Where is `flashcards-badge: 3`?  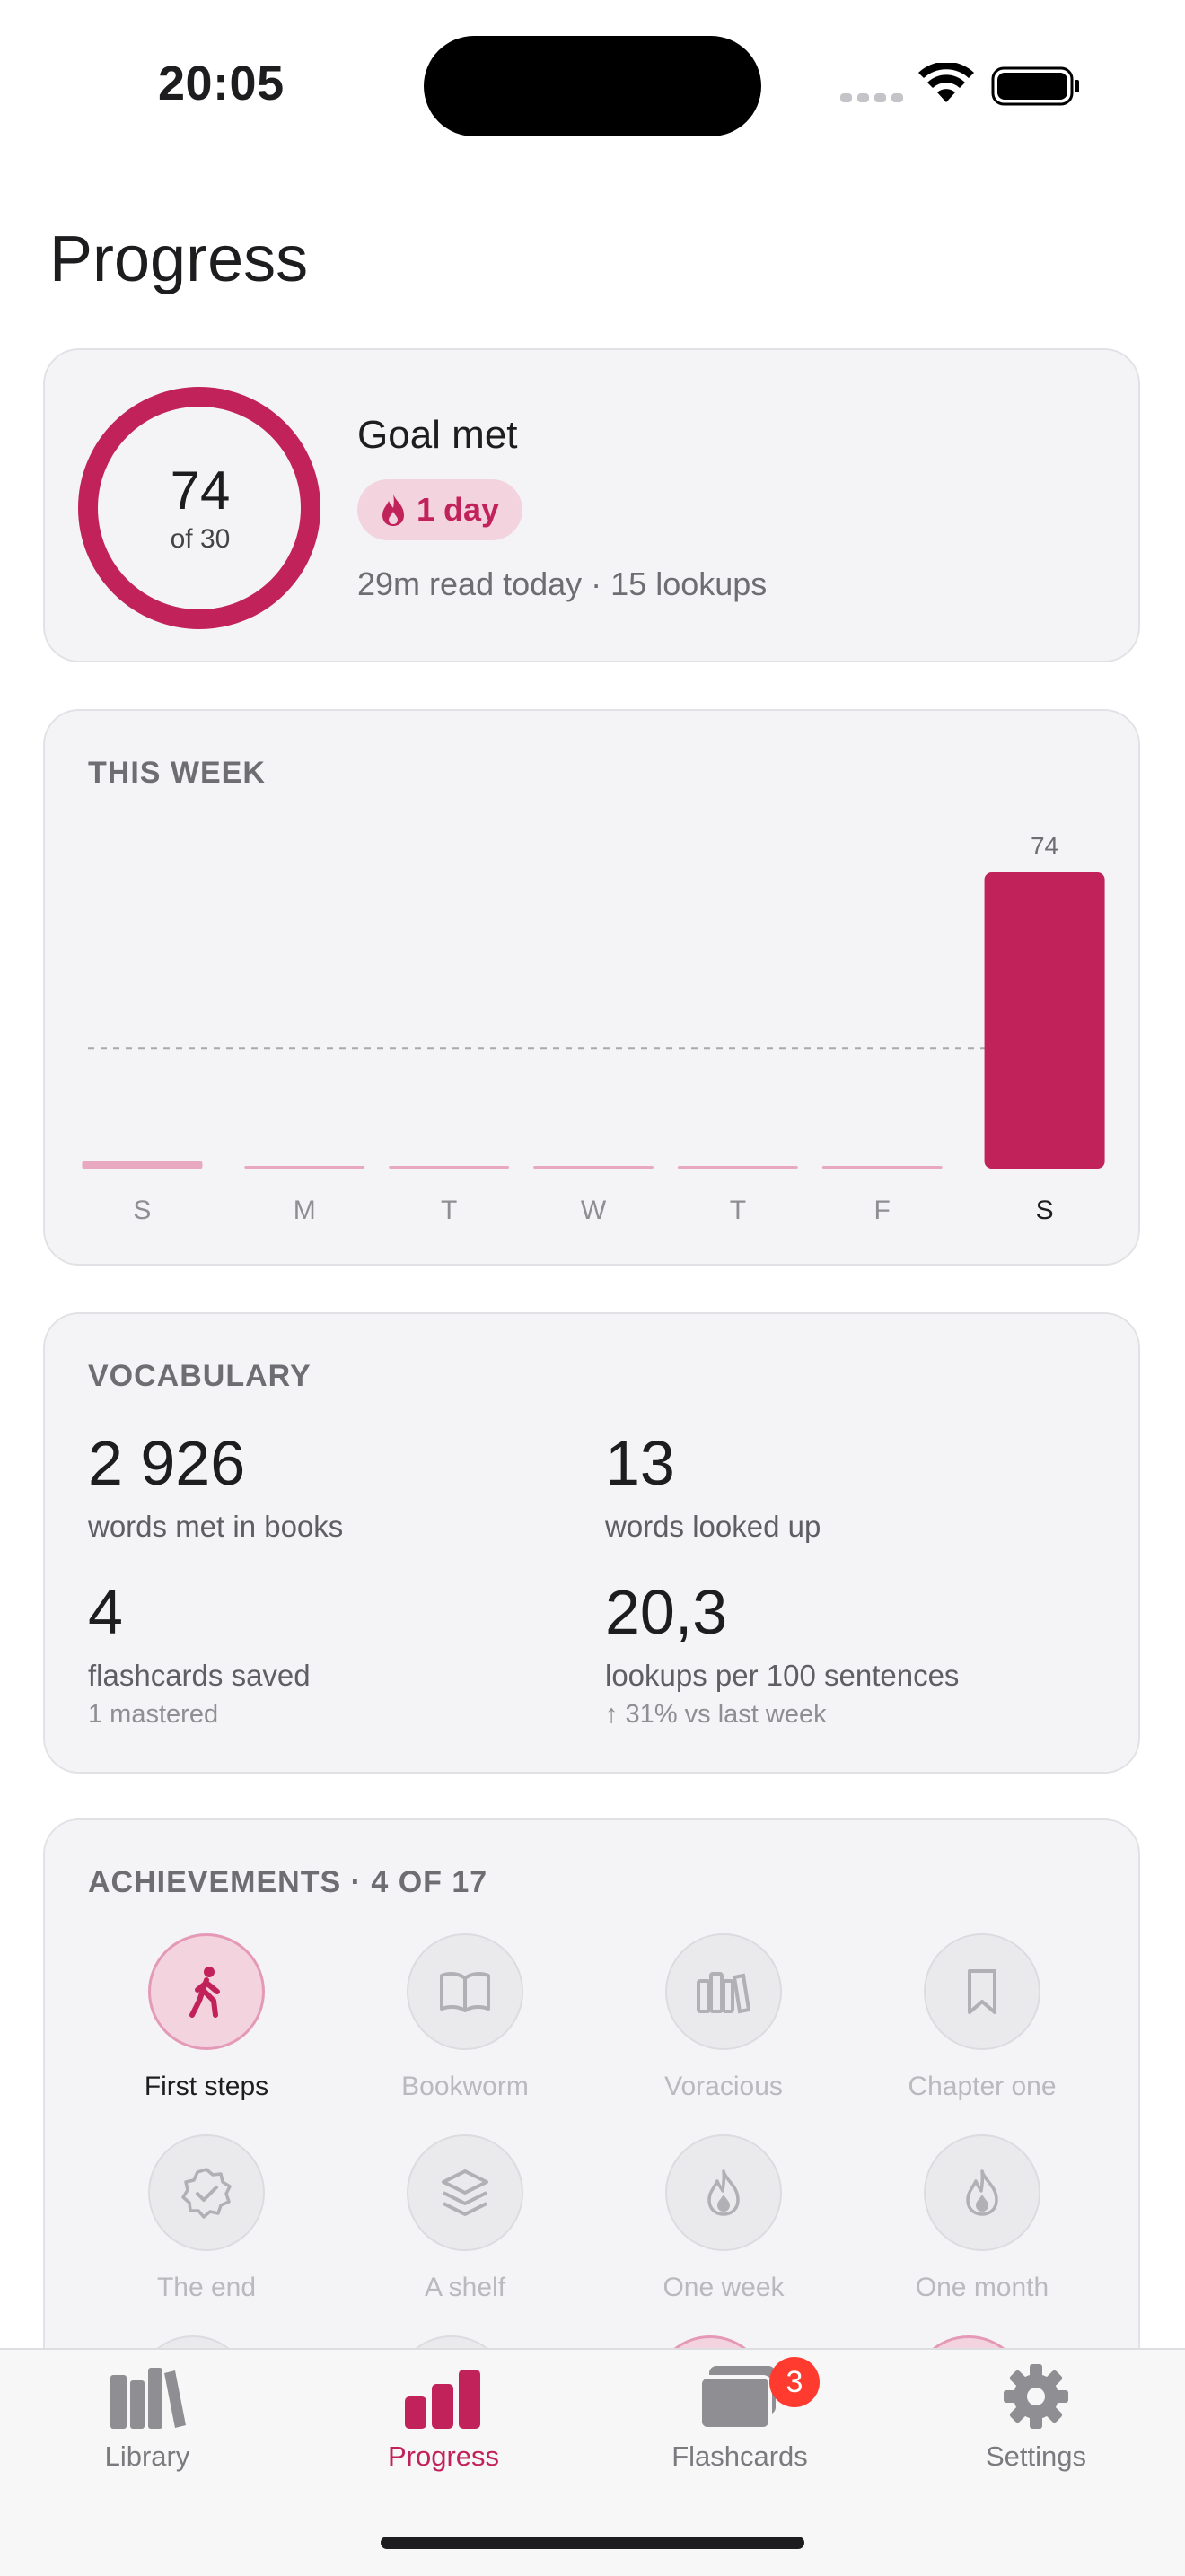
flashcards-badge: 3 is located at coordinates (794, 2382).